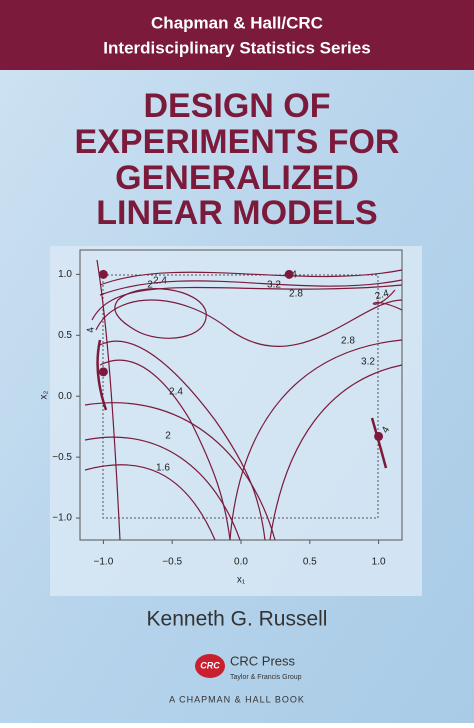  What do you see at coordinates (104, 562) in the screenshot?
I see `x-tick-label: −1.0` at bounding box center [104, 562].